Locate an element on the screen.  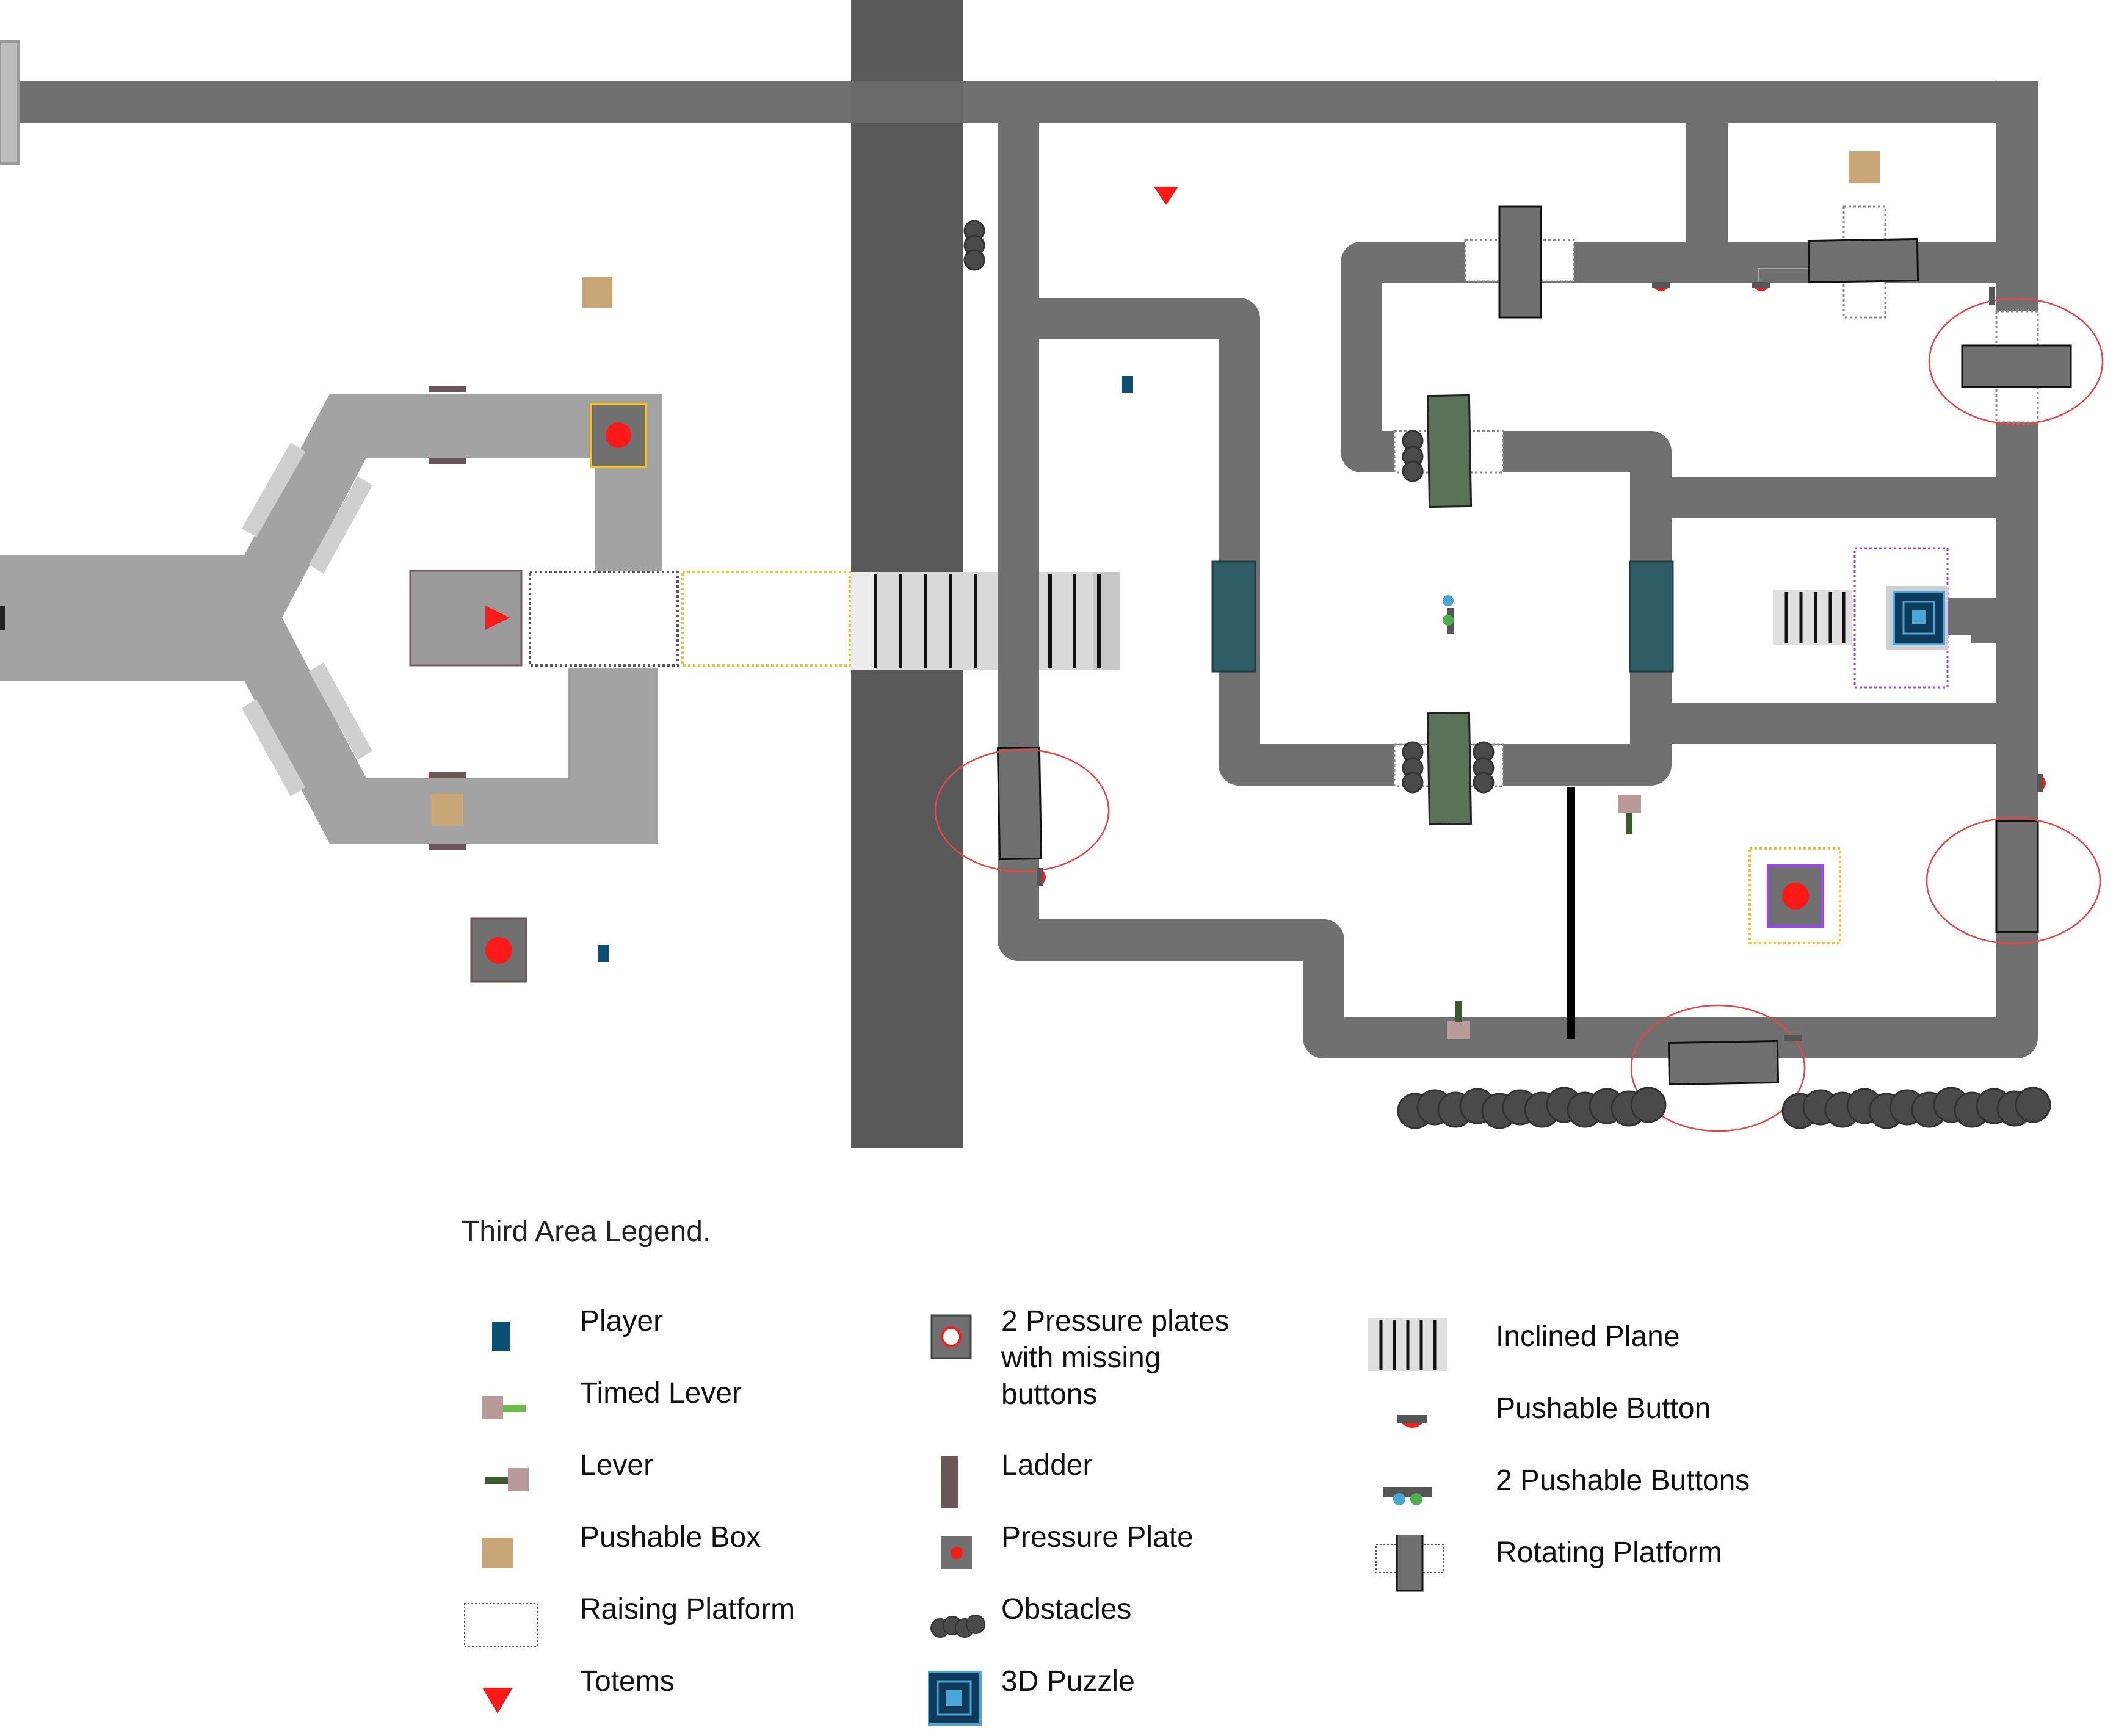
legend-label: Inclined Plane is located at coordinates (1588, 1336).